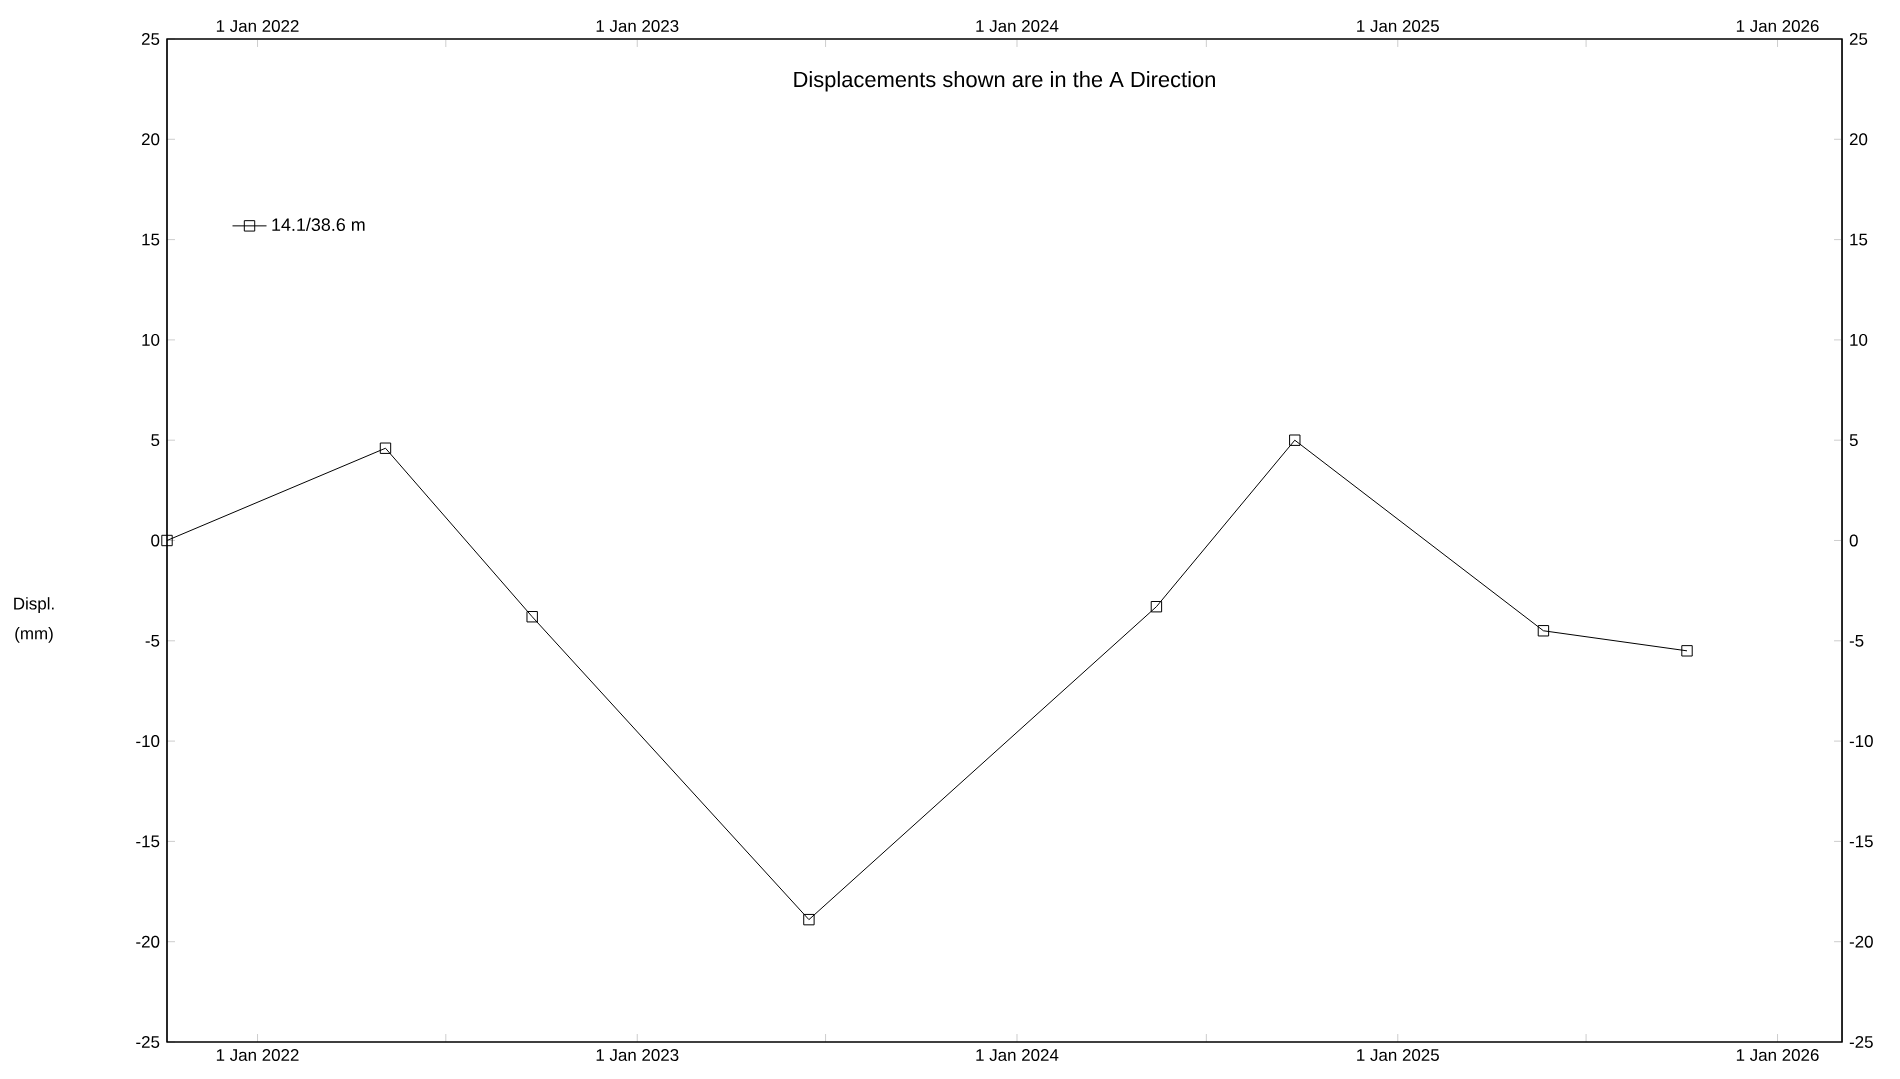 The height and width of the screenshot is (1079, 1900). Describe the element at coordinates (148, 841) in the screenshot. I see `y-tick-label: -15` at that location.